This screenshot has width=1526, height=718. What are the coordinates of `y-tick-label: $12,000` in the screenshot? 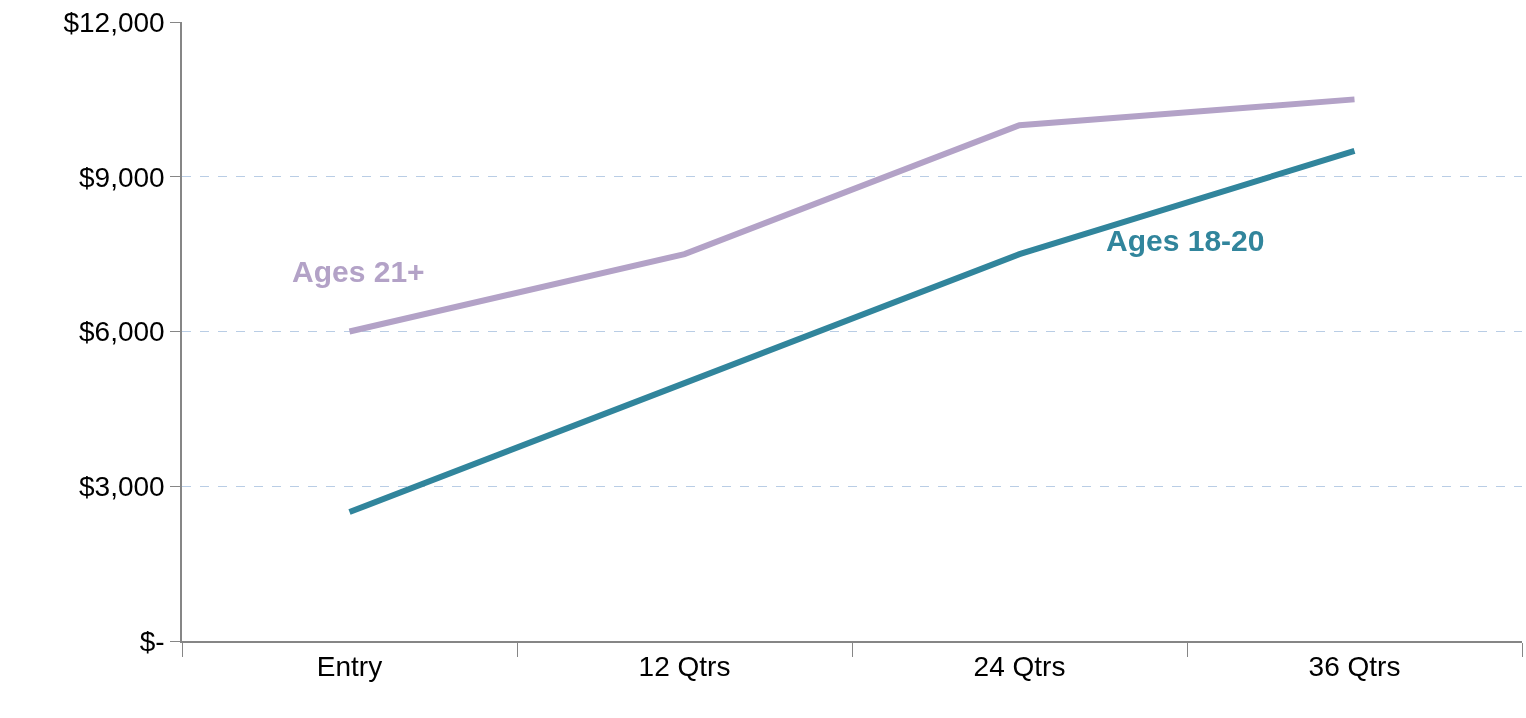 It's located at (114, 22).